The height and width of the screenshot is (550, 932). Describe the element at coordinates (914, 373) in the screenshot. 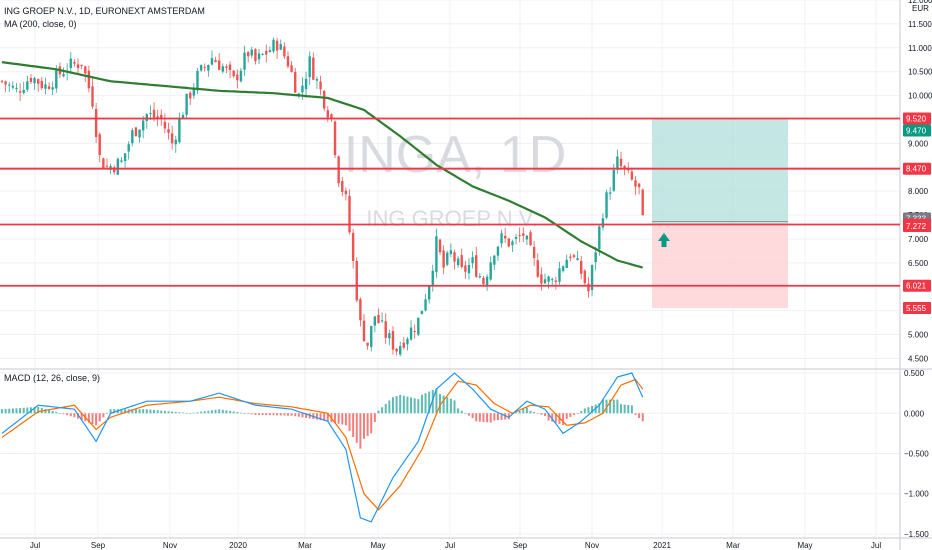

I see `macd-tick-label: 0.500` at that location.